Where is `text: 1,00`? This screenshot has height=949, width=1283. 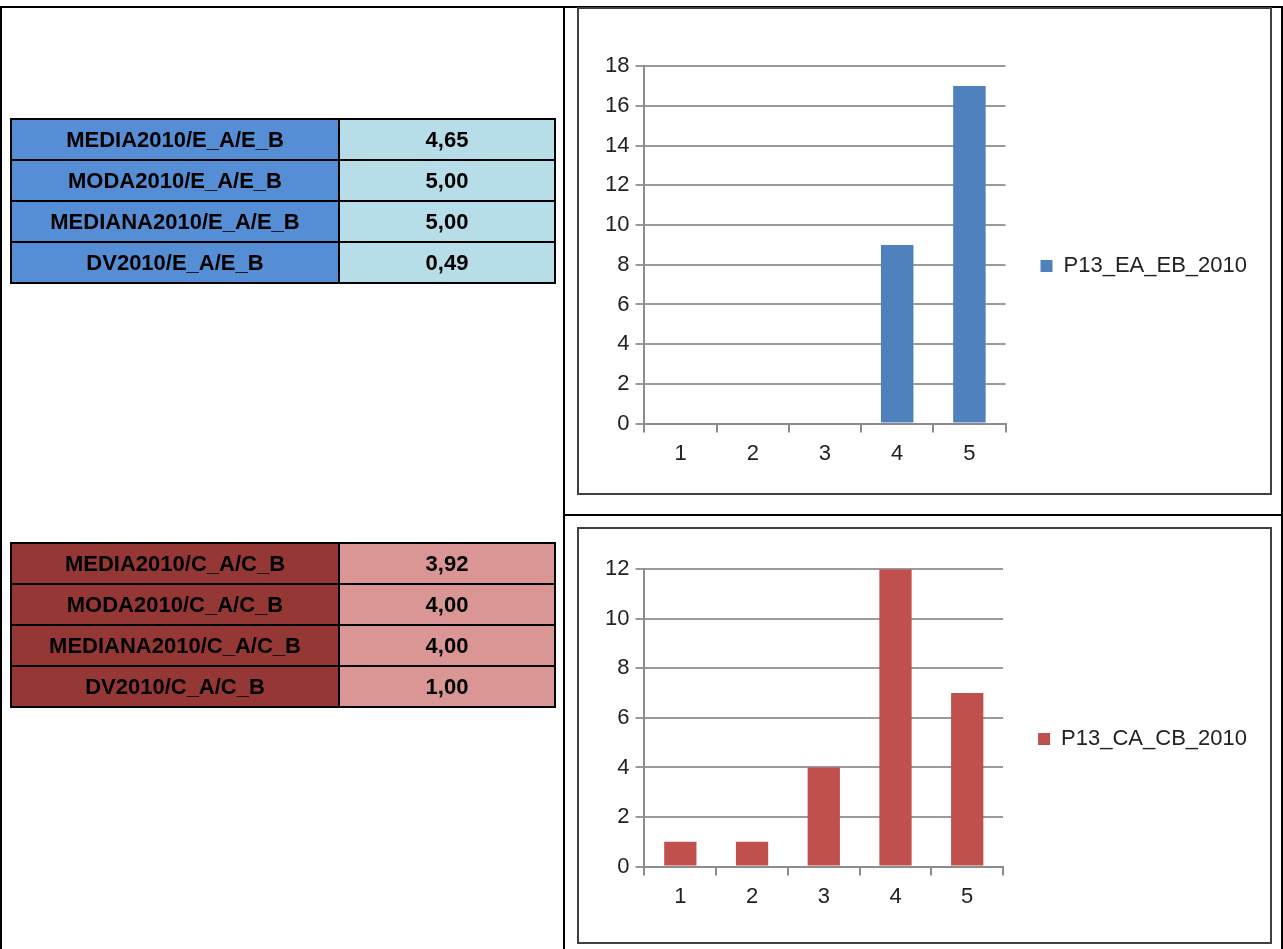
text: 1,00 is located at coordinates (447, 686).